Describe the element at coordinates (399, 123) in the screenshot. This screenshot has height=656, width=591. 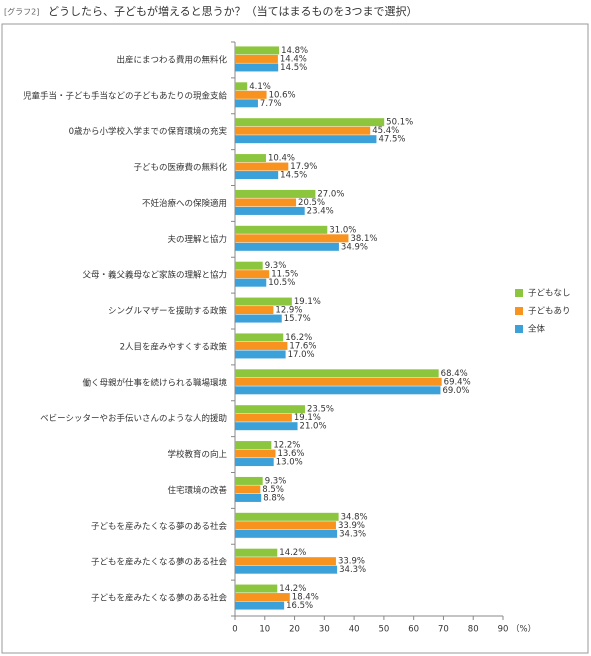
I see `value-label: 50.1%` at that location.